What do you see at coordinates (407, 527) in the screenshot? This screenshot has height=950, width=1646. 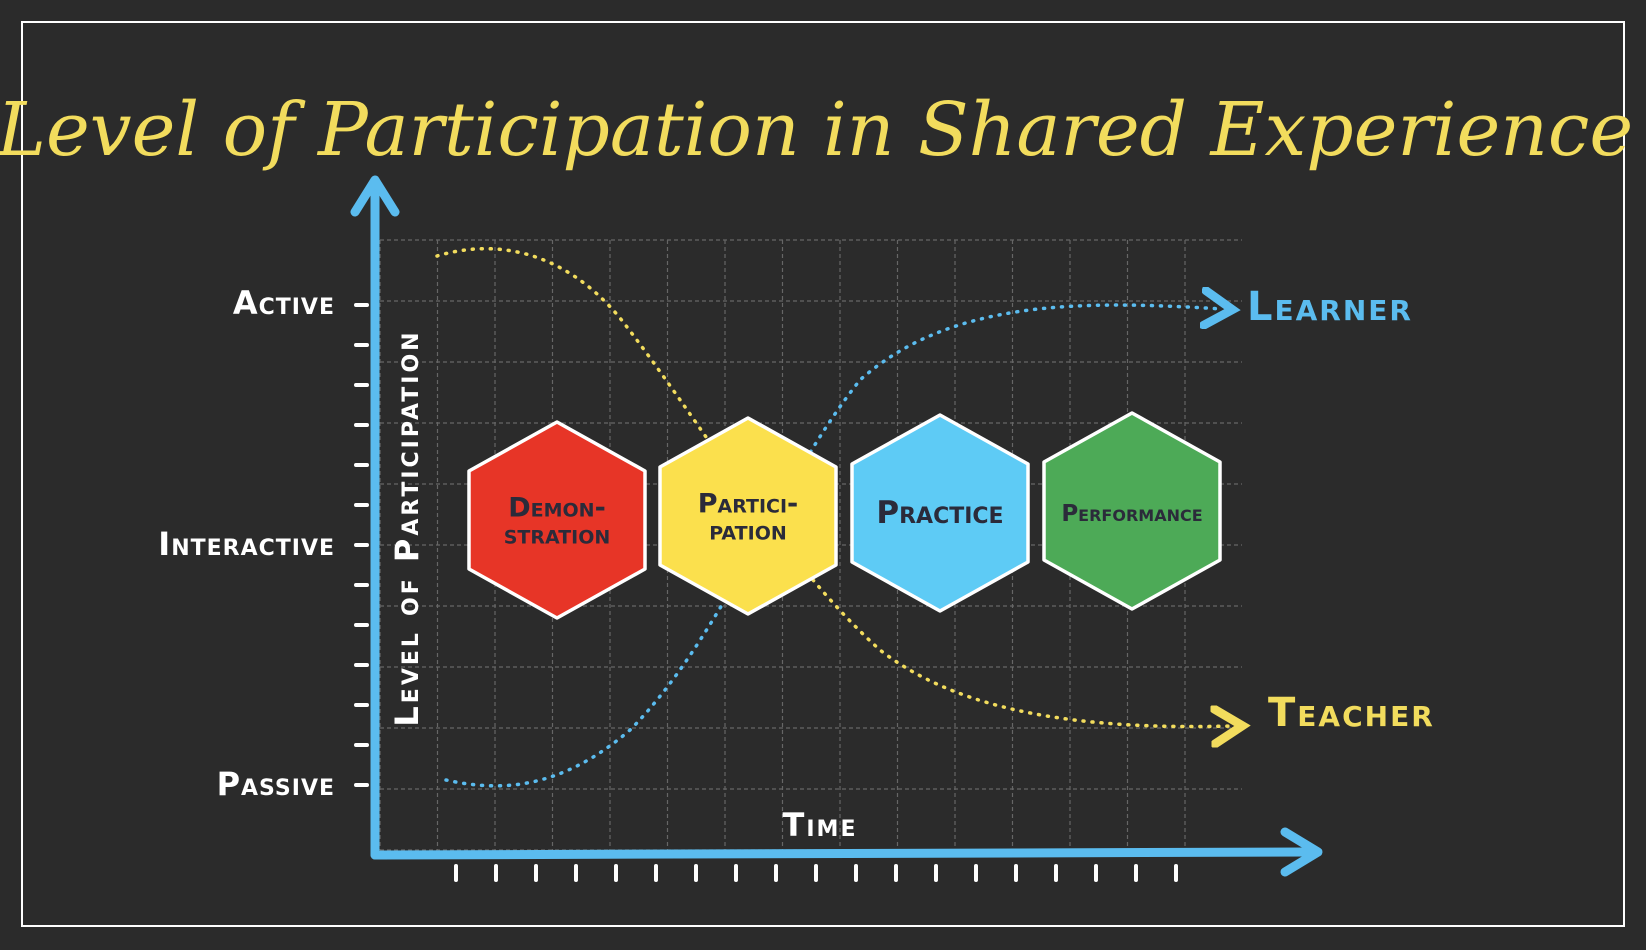 I see `y-axis-label: Level of Participation` at bounding box center [407, 527].